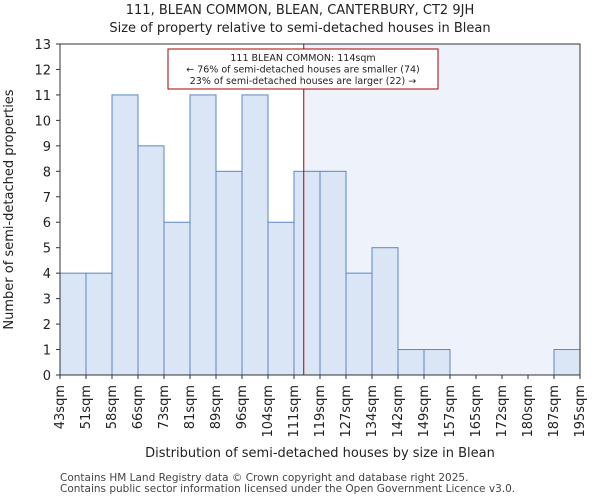  I want to click on x-tick-label: 142sqm, so click(398, 411).